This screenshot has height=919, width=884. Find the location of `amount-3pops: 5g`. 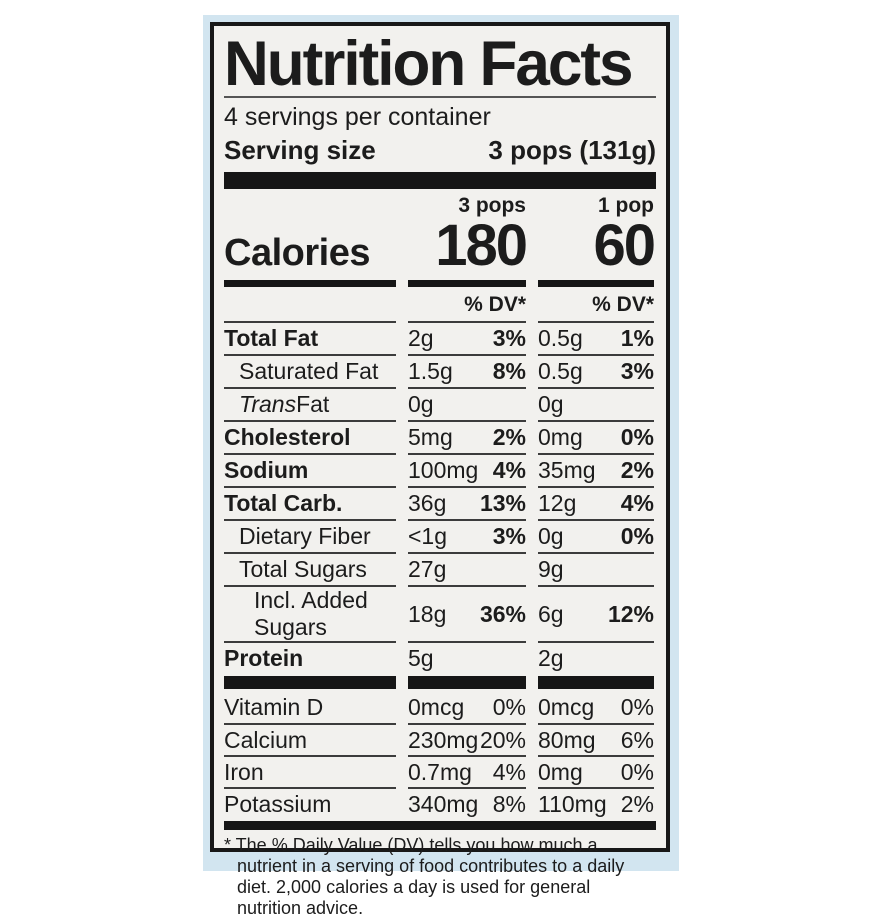

amount-3pops: 5g is located at coordinates (421, 658).